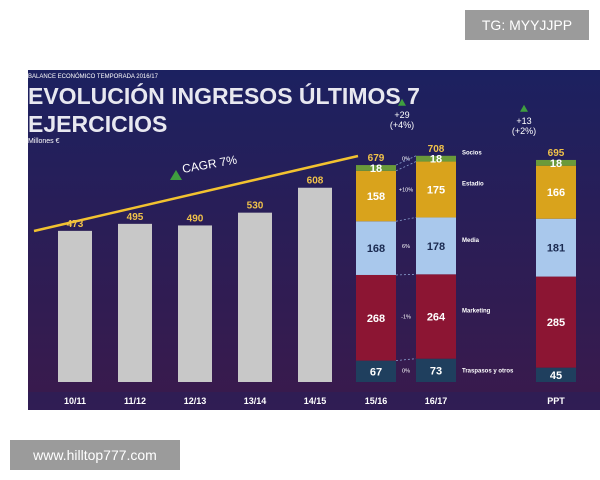  Describe the element at coordinates (195, 218) in the screenshot. I see `total-label-12/13: 490` at that location.